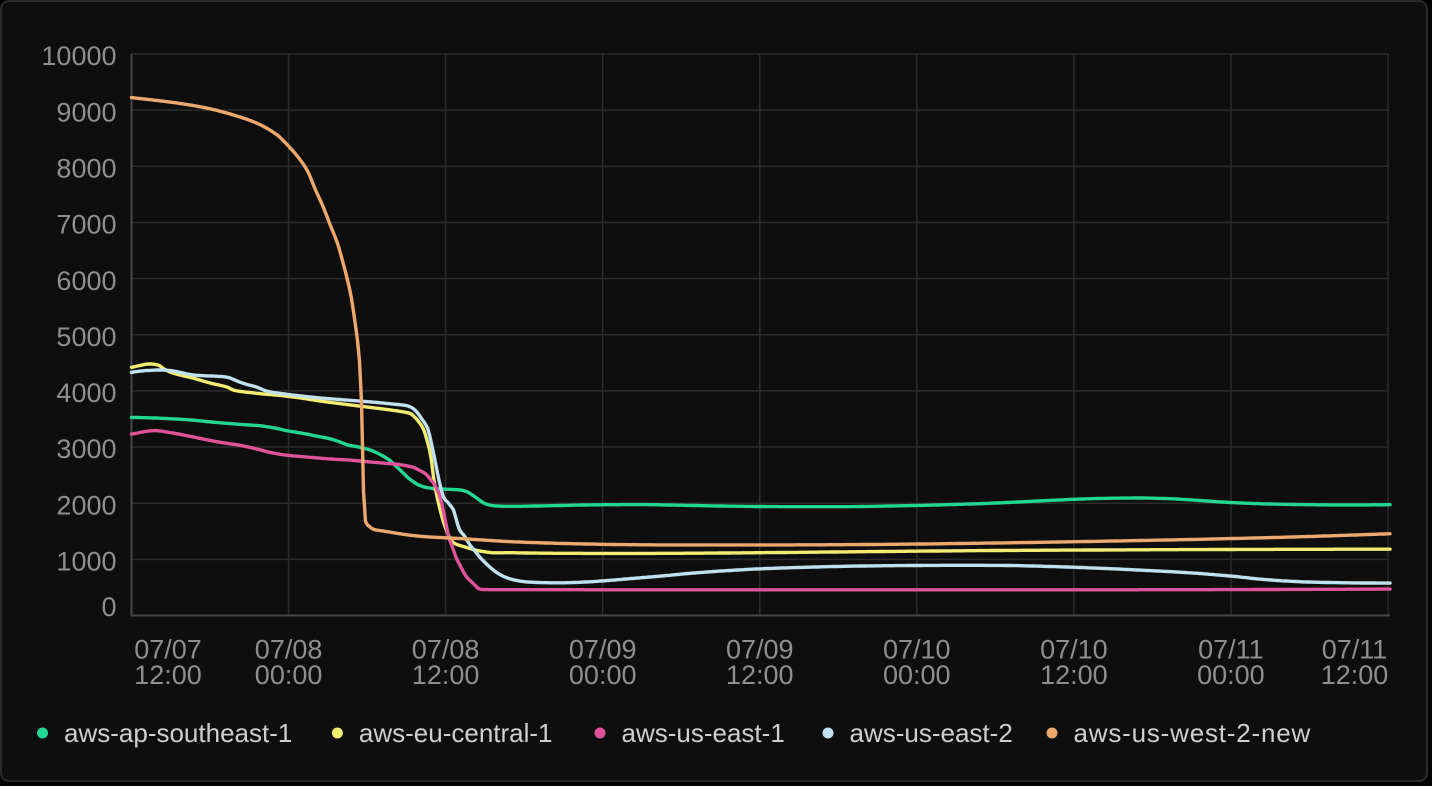 The image size is (1432, 786). What do you see at coordinates (1193, 733) in the screenshot?
I see `svg-text: aws-us-west-2-new` at bounding box center [1193, 733].